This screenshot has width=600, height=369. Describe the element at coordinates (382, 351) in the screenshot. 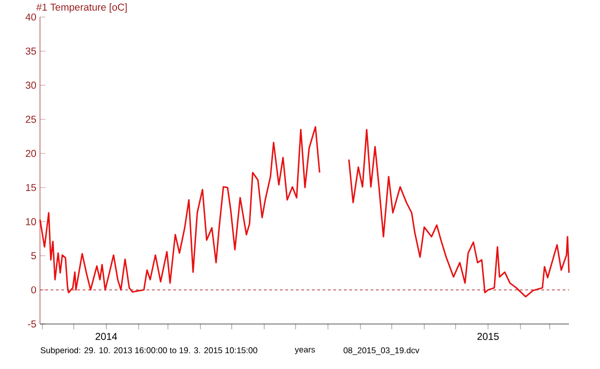

I see `text: 08_2015_03_19.dcv` at that location.